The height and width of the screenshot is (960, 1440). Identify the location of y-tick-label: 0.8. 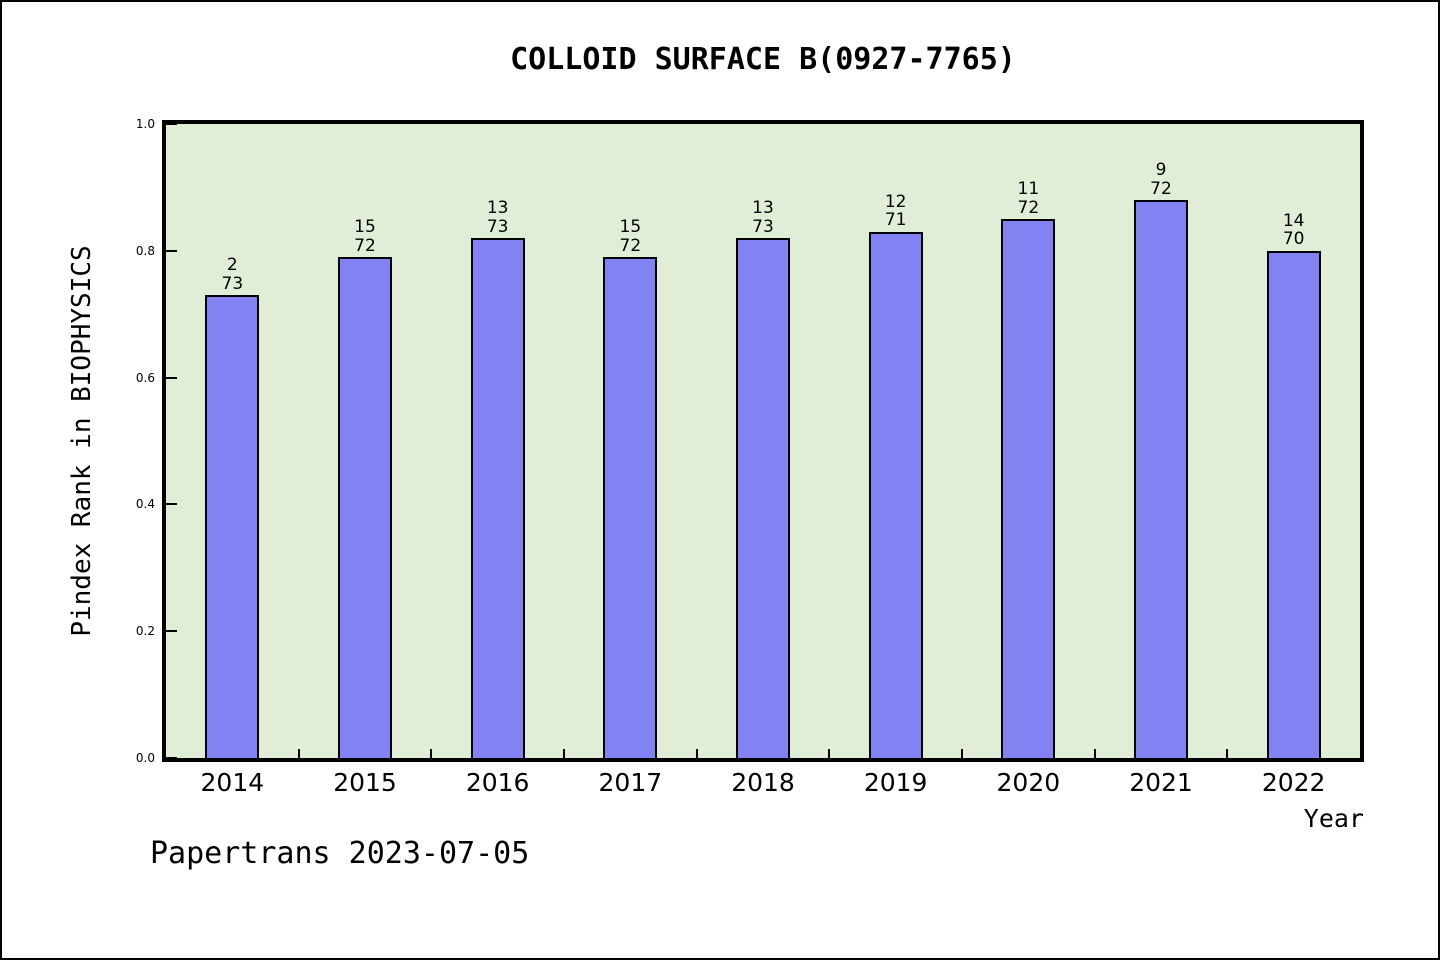
(145, 250).